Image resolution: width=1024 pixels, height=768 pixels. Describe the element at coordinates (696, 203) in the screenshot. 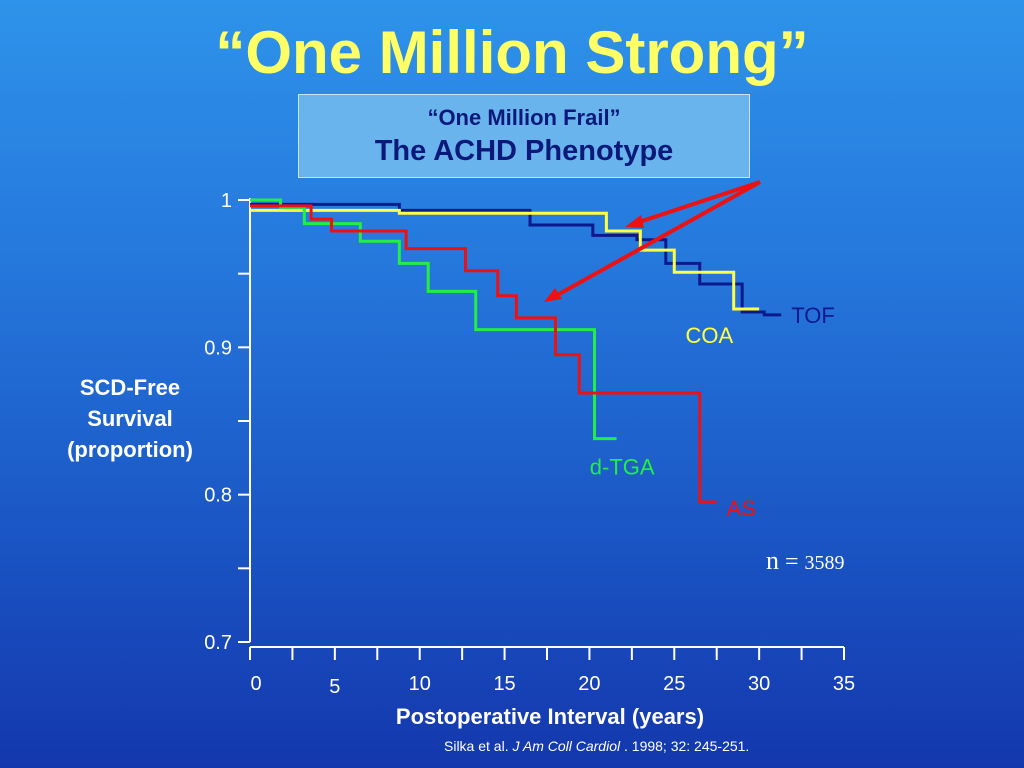

I see `arrow-to-coa` at that location.